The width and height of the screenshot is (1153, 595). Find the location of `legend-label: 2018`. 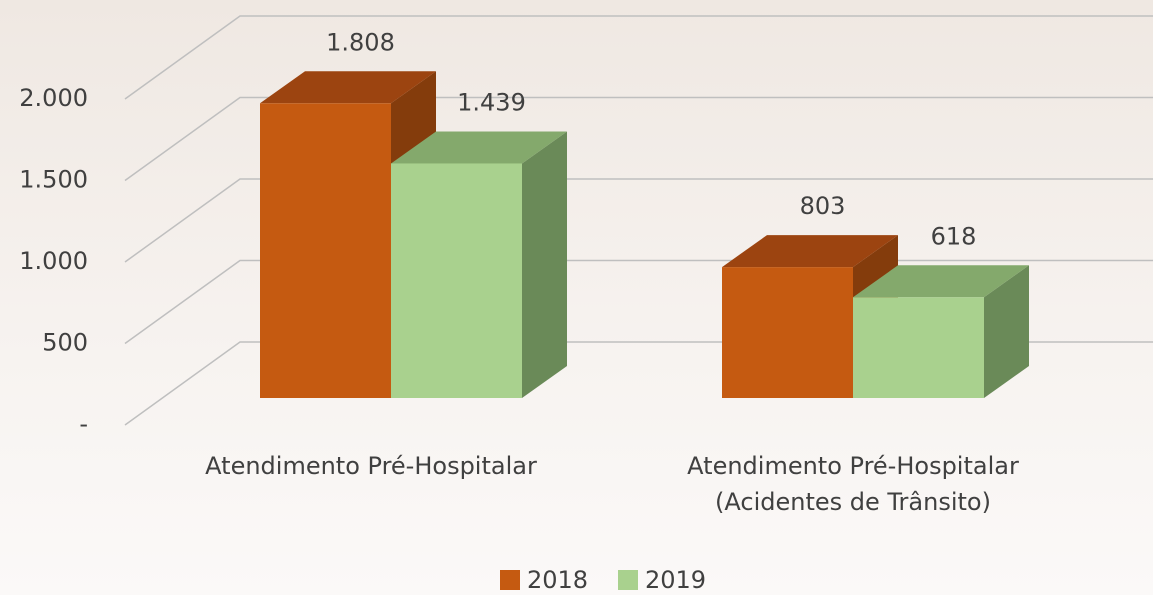

legend-label: 2018 is located at coordinates (557, 580).